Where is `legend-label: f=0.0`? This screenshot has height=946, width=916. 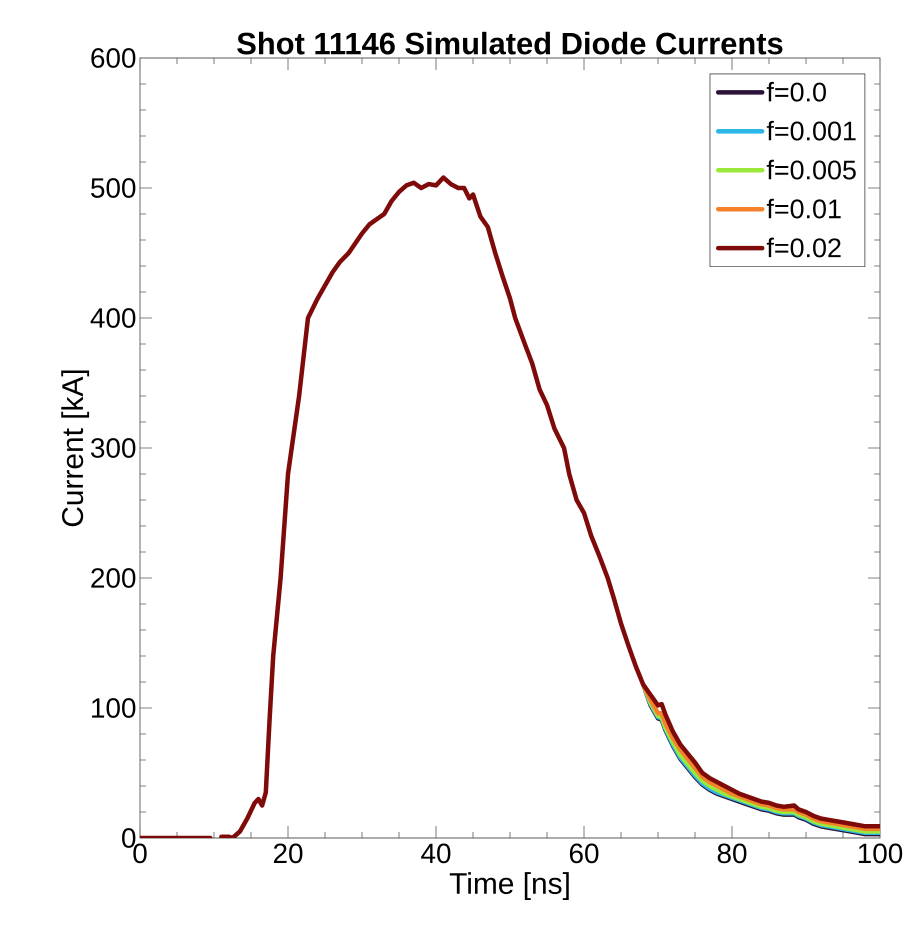
legend-label: f=0.0 is located at coordinates (796, 92).